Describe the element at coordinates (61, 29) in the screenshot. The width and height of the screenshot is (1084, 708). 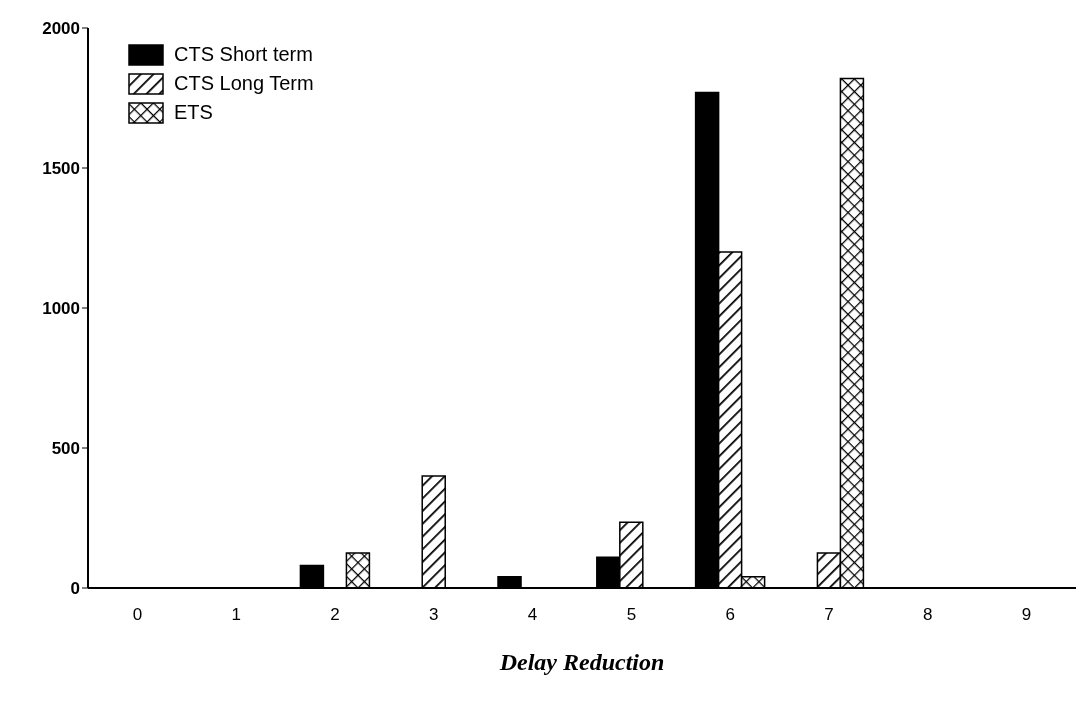
I see `y-tick-label: 2000` at that location.